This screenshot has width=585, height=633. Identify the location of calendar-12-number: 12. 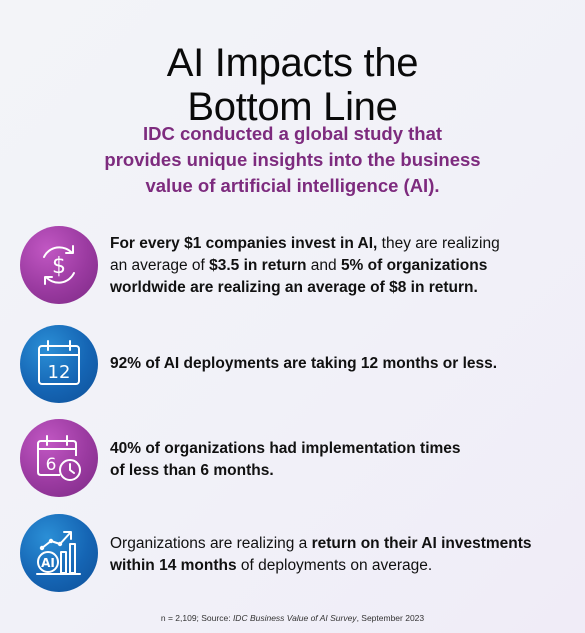
(59, 372).